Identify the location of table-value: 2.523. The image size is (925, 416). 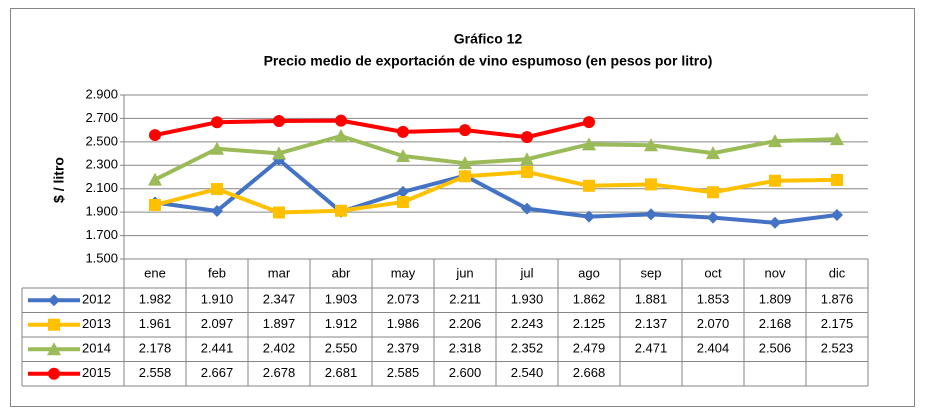
(837, 348).